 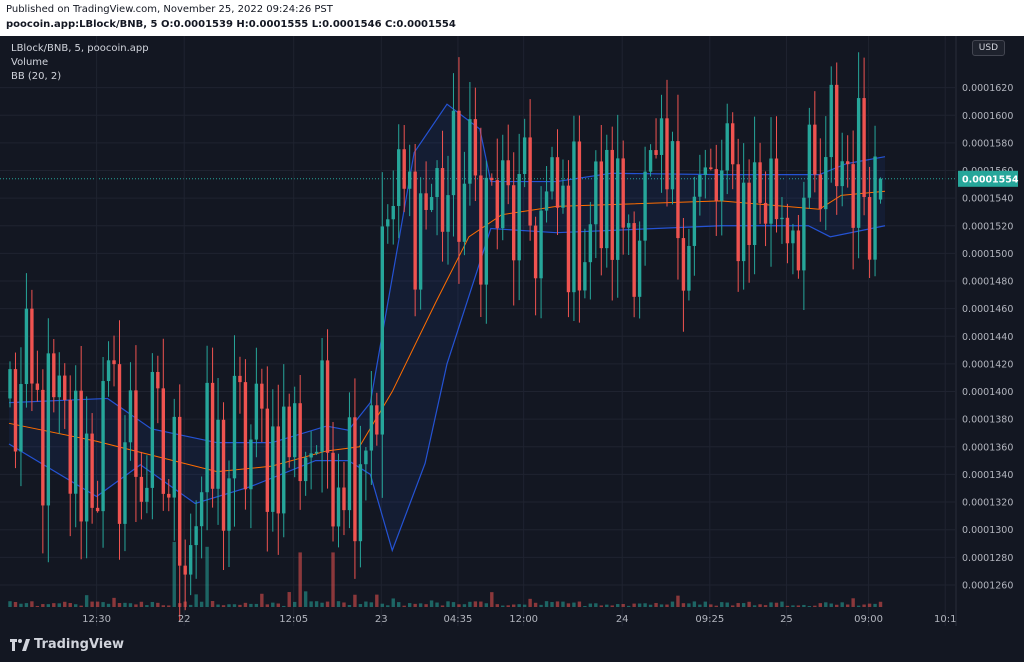 I want to click on price-tick-label: 0.0001600, so click(x=987, y=116).